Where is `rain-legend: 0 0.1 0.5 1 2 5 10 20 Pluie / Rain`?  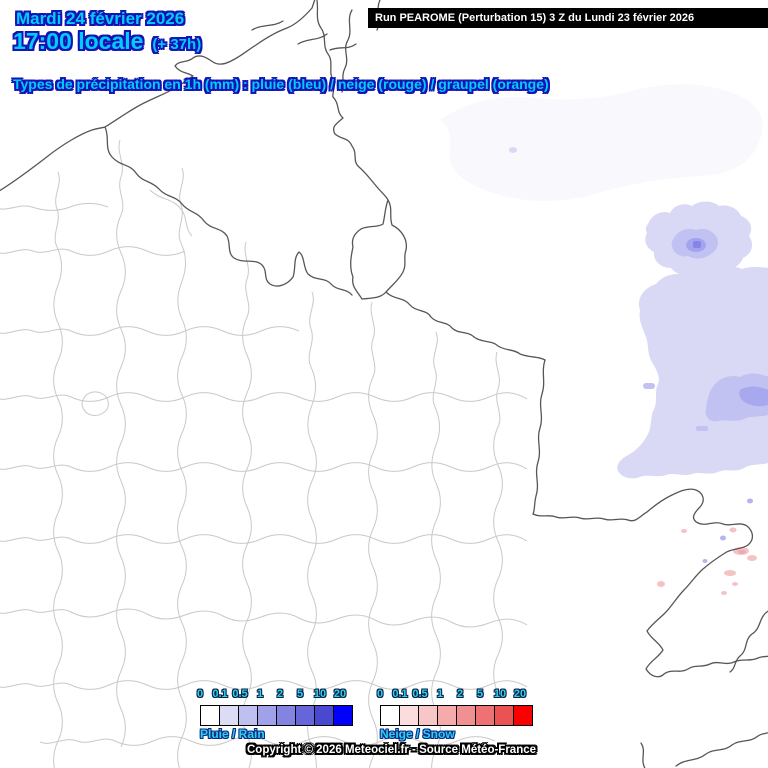 rain-legend: 0 0.1 0.5 1 2 5 10 20 Pluie / Rain is located at coordinates (274, 714).